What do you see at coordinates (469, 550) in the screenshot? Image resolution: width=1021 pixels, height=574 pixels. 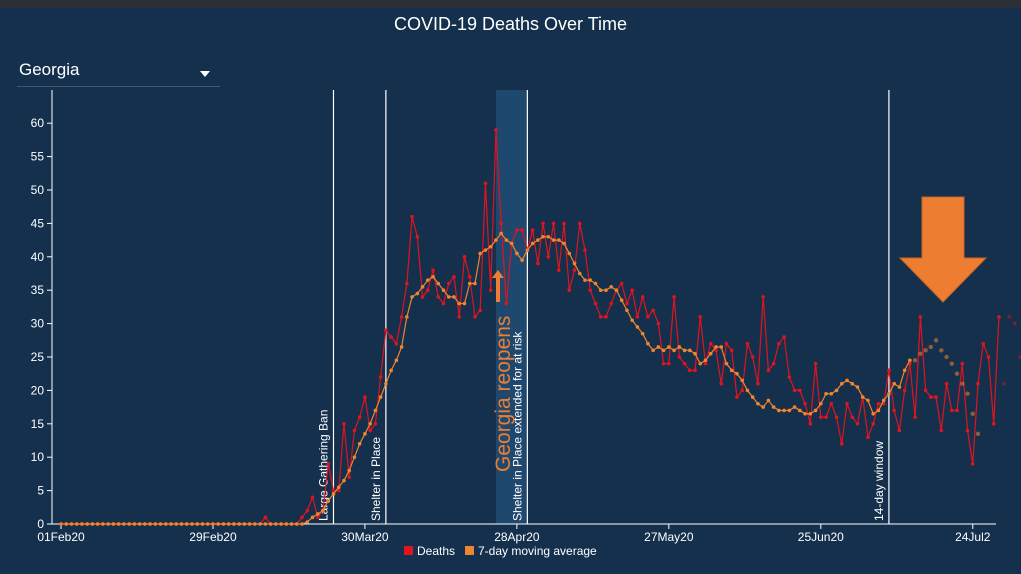 I see `legend-swatch-moving-average` at bounding box center [469, 550].